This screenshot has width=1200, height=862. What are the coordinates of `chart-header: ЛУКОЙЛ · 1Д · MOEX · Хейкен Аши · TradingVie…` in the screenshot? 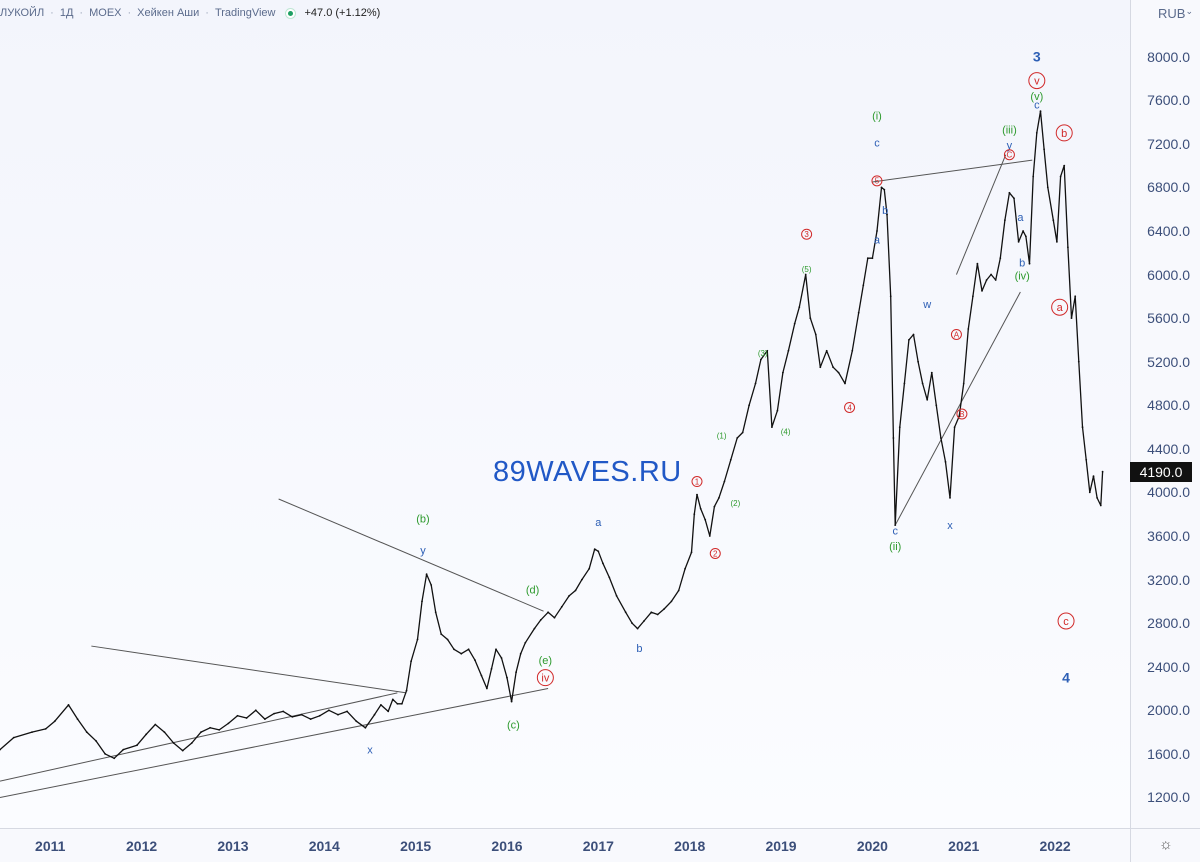 It's located at (190, 13).